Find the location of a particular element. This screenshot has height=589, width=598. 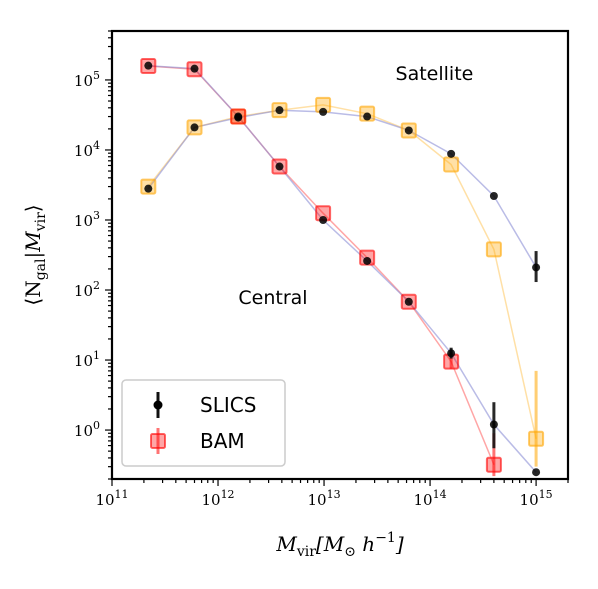

annotation-central: Central is located at coordinates (272, 298).